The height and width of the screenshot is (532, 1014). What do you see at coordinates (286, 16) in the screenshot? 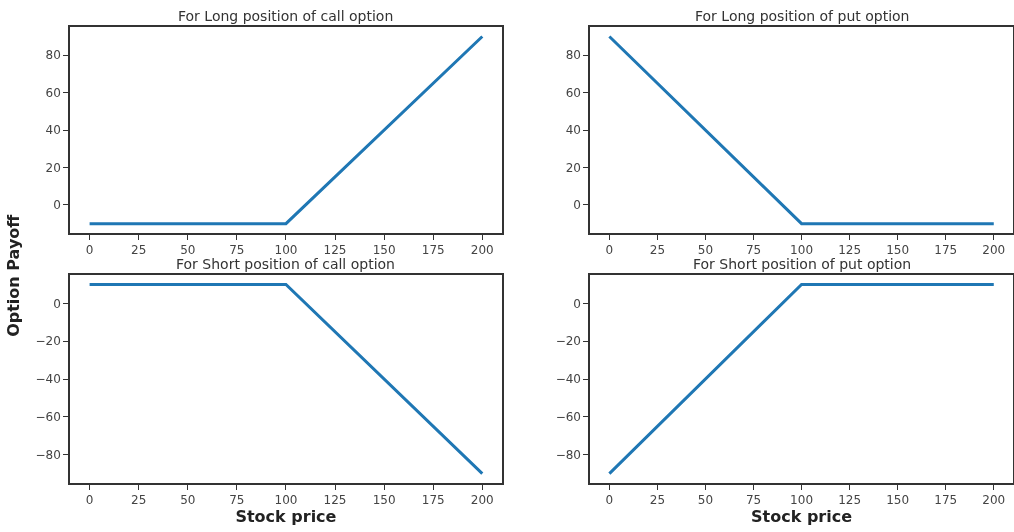
I see `chart-title: For Long position of call option` at bounding box center [286, 16].